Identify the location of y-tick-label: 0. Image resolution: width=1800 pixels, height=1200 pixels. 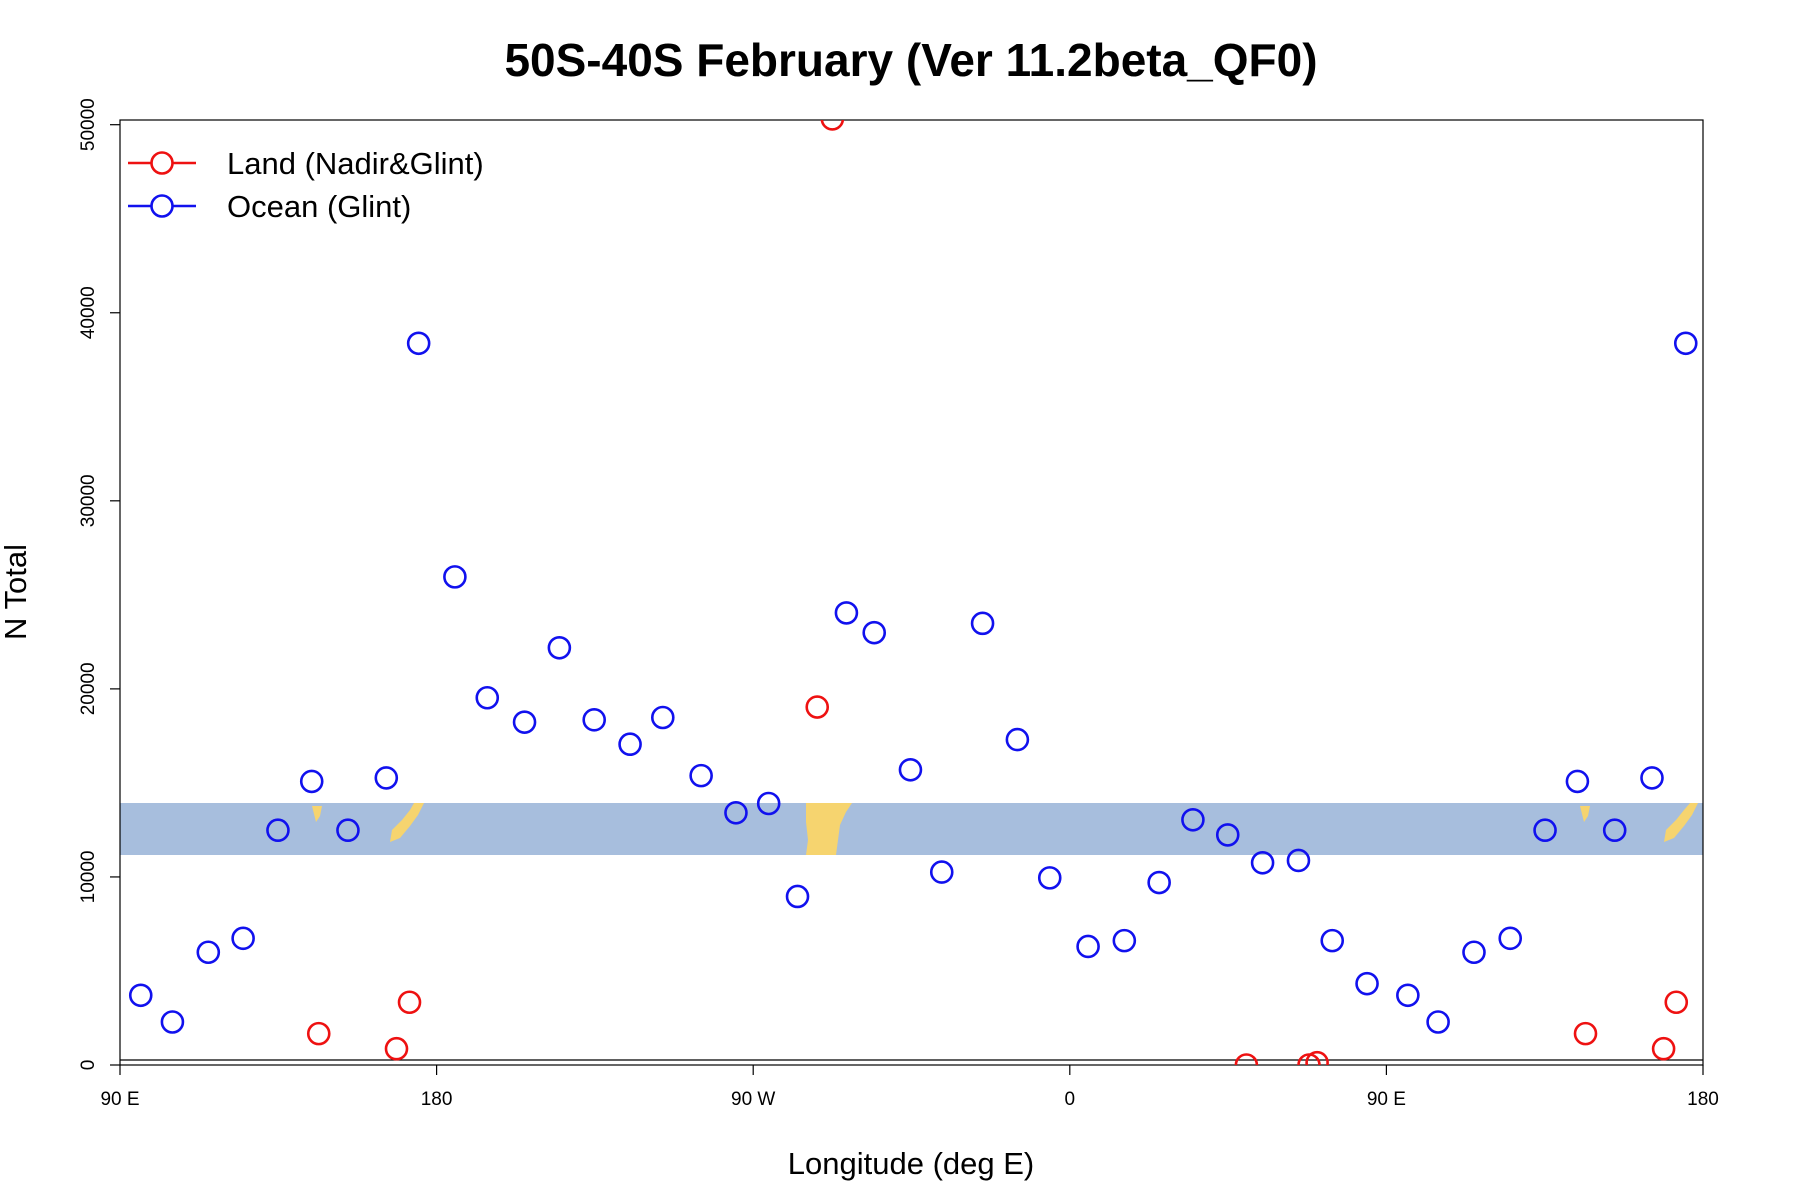
(88, 1065).